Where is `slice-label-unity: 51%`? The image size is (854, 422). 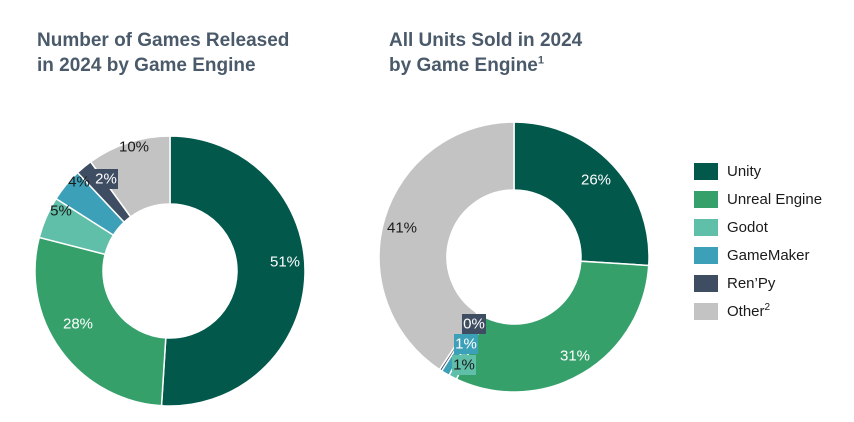 slice-label-unity: 51% is located at coordinates (285, 262).